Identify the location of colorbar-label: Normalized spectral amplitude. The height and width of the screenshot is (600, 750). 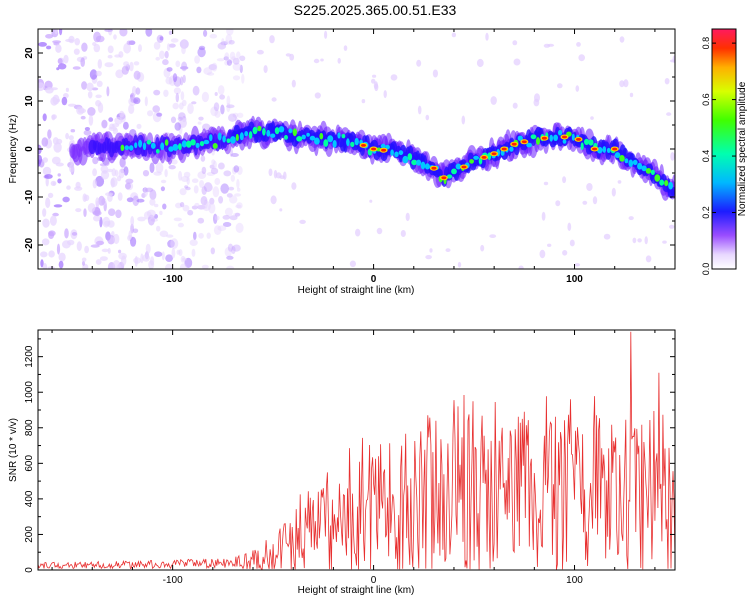
(742, 148).